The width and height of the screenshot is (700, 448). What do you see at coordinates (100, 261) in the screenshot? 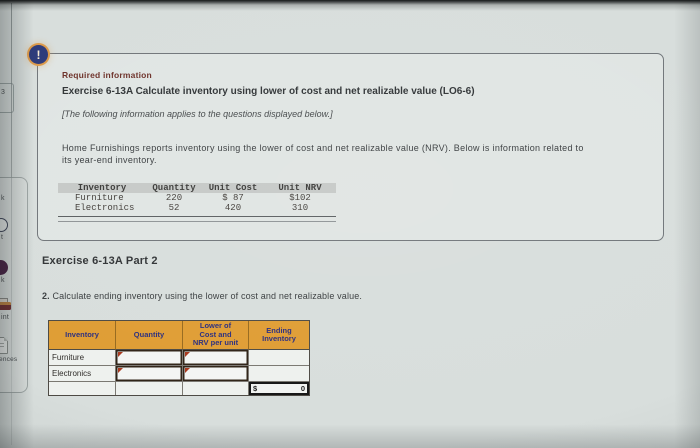
I see `part2-heading: Exercise 6-13A Part 2` at bounding box center [100, 261].